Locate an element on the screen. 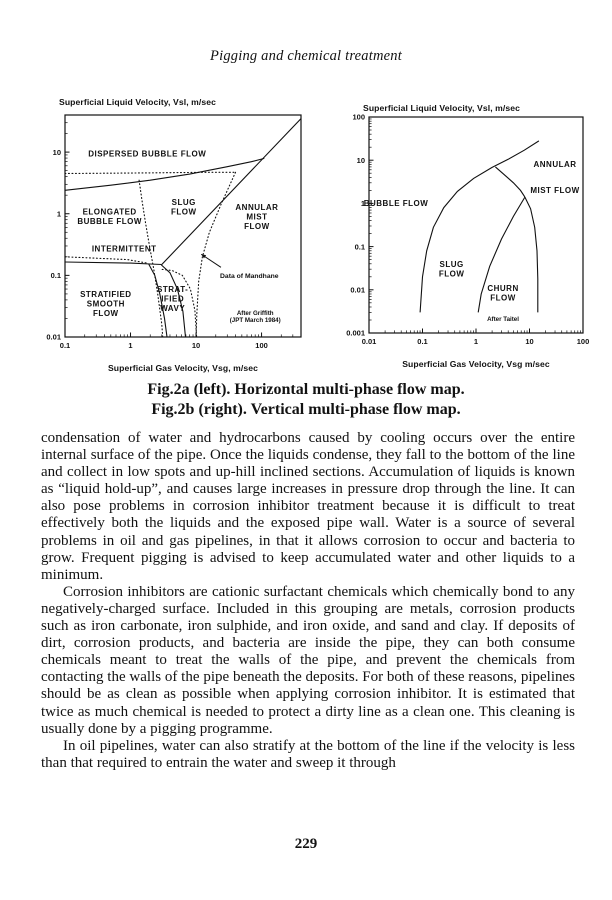  boundary-annular-diagonal is located at coordinates (231, 191).